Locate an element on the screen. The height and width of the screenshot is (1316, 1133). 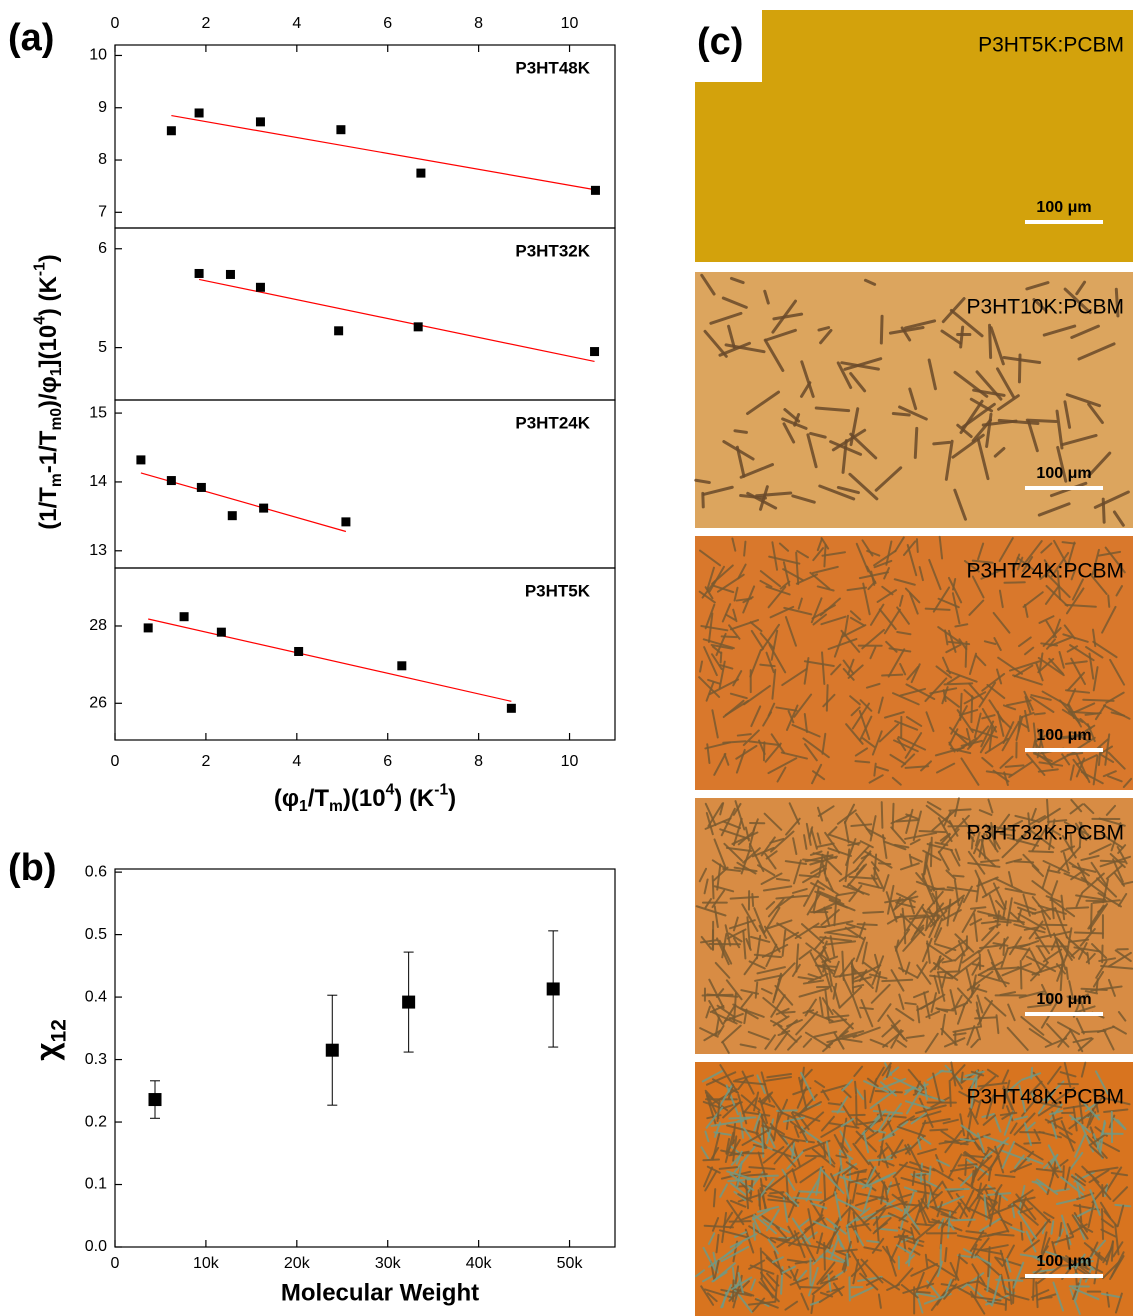
y-tick-label: 13 is located at coordinates (98, 550).